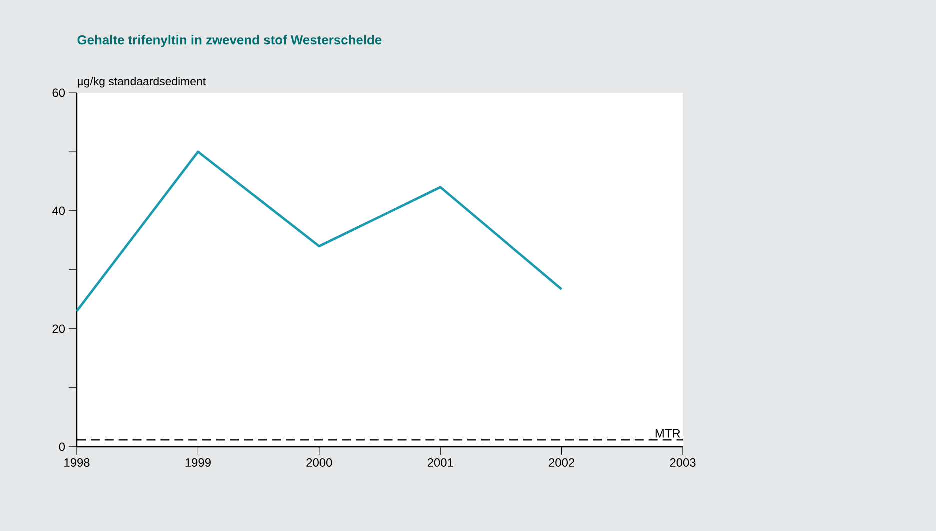  Describe the element at coordinates (668, 433) in the screenshot. I see `ref-line-label: MTR` at that location.